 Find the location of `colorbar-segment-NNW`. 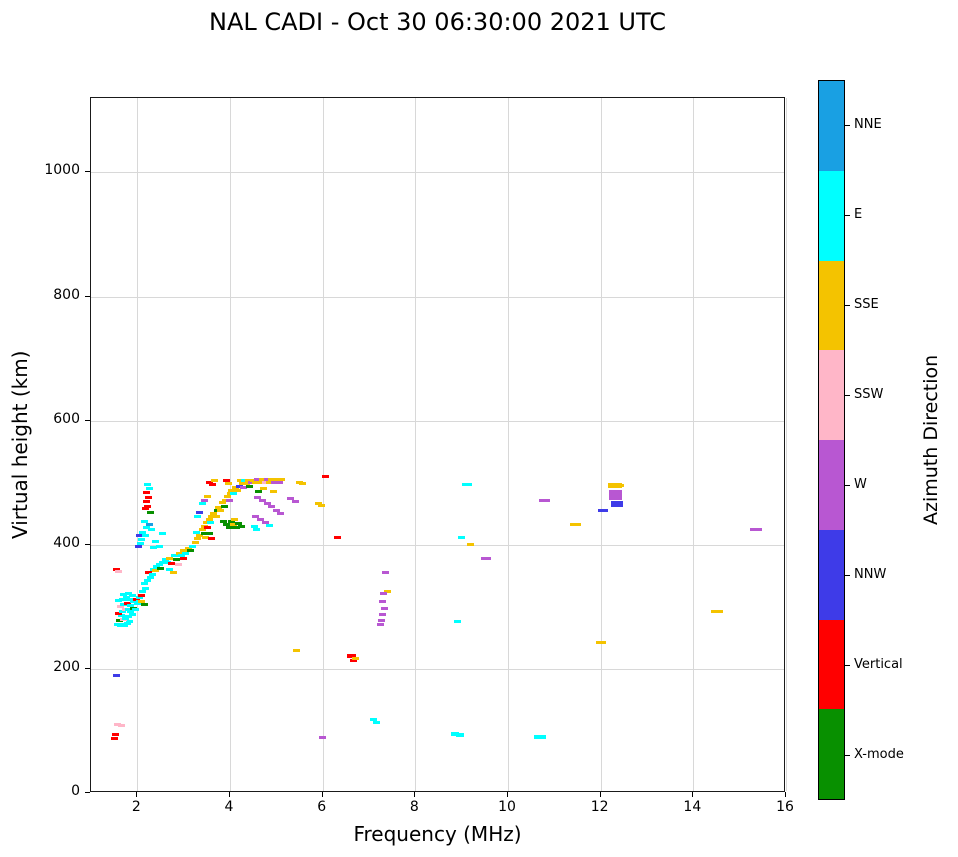

colorbar-segment-NNW is located at coordinates (831, 574).